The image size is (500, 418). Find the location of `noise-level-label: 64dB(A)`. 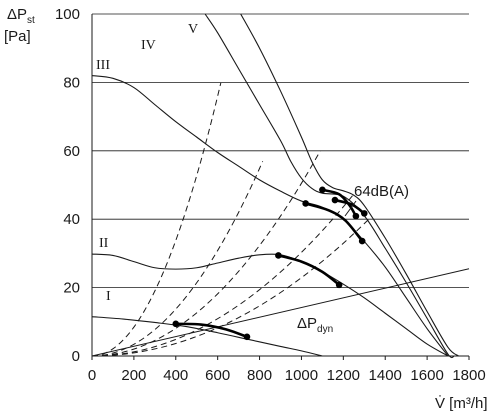

noise-level-label: 64dB(A) is located at coordinates (381, 191).